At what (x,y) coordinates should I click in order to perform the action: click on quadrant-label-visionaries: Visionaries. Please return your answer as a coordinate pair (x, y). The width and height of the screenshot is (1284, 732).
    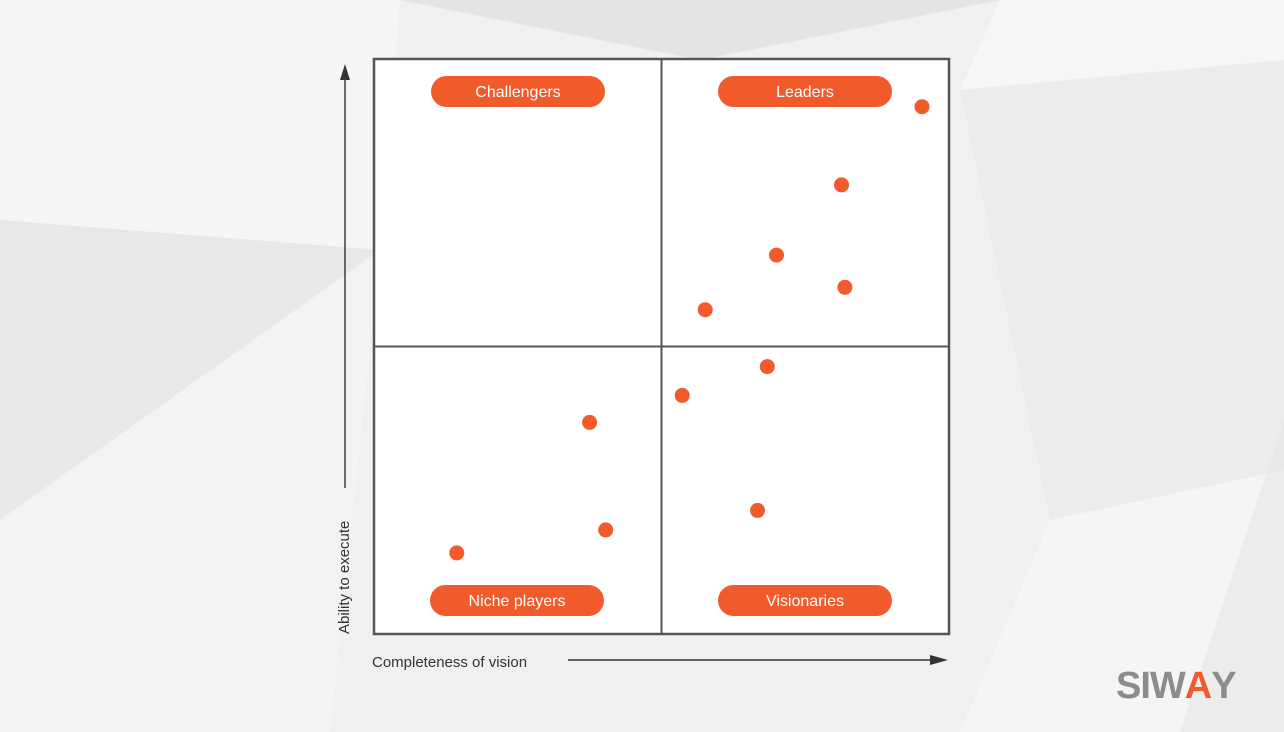
    Looking at the image, I should click on (805, 600).